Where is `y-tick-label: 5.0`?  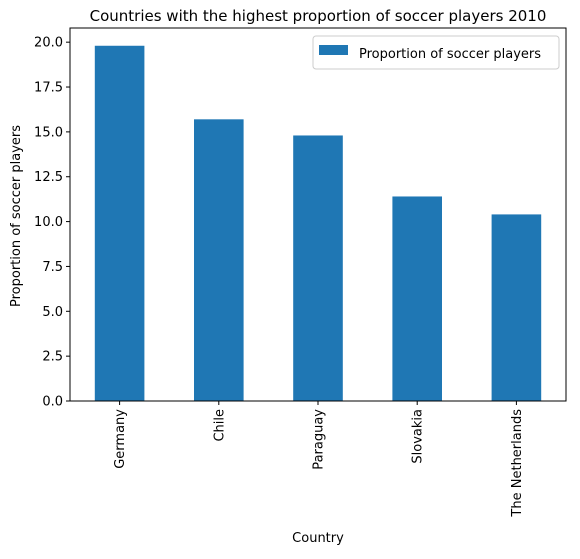 y-tick-label: 5.0 is located at coordinates (52, 312).